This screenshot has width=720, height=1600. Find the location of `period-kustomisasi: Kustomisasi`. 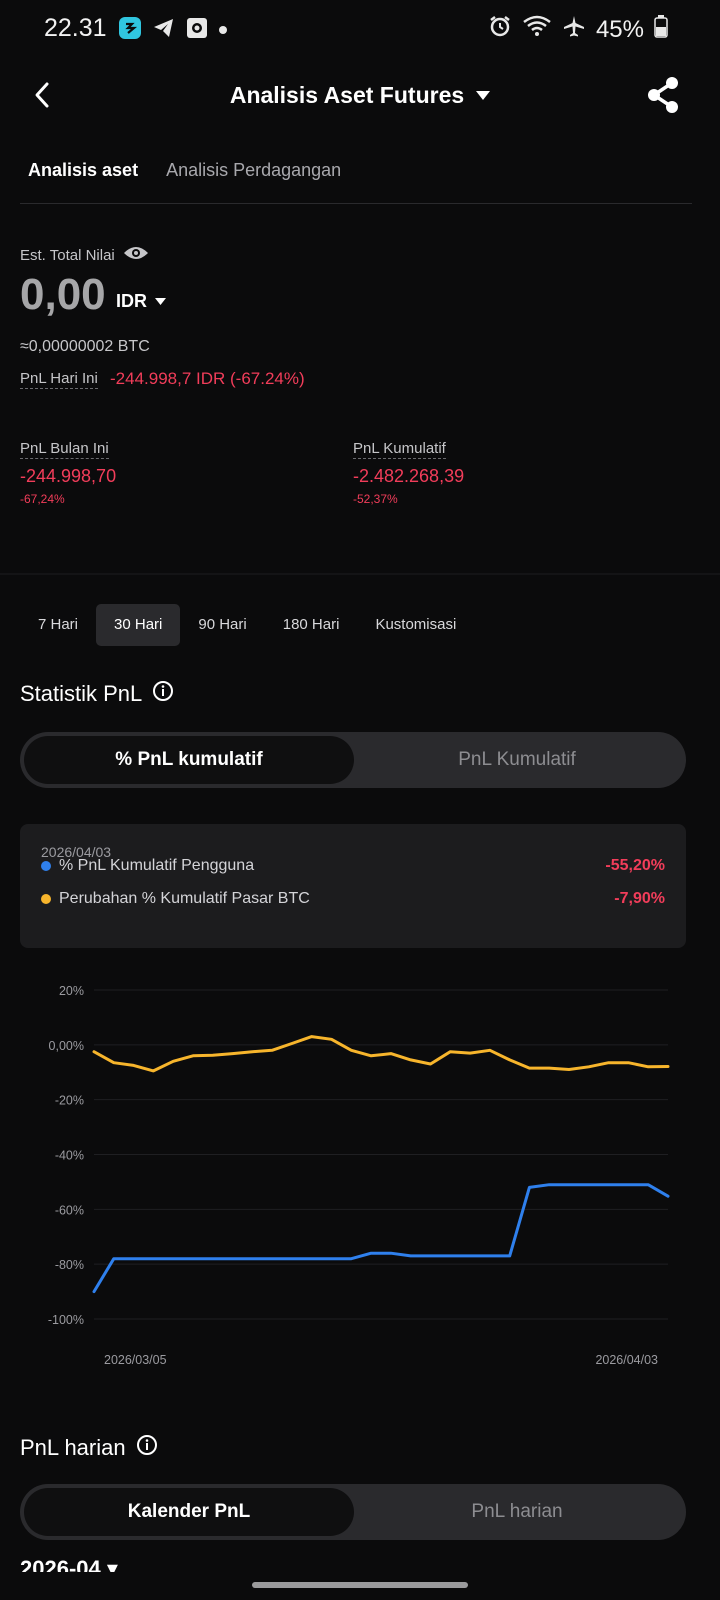

period-kustomisasi: Kustomisasi is located at coordinates (416, 624).